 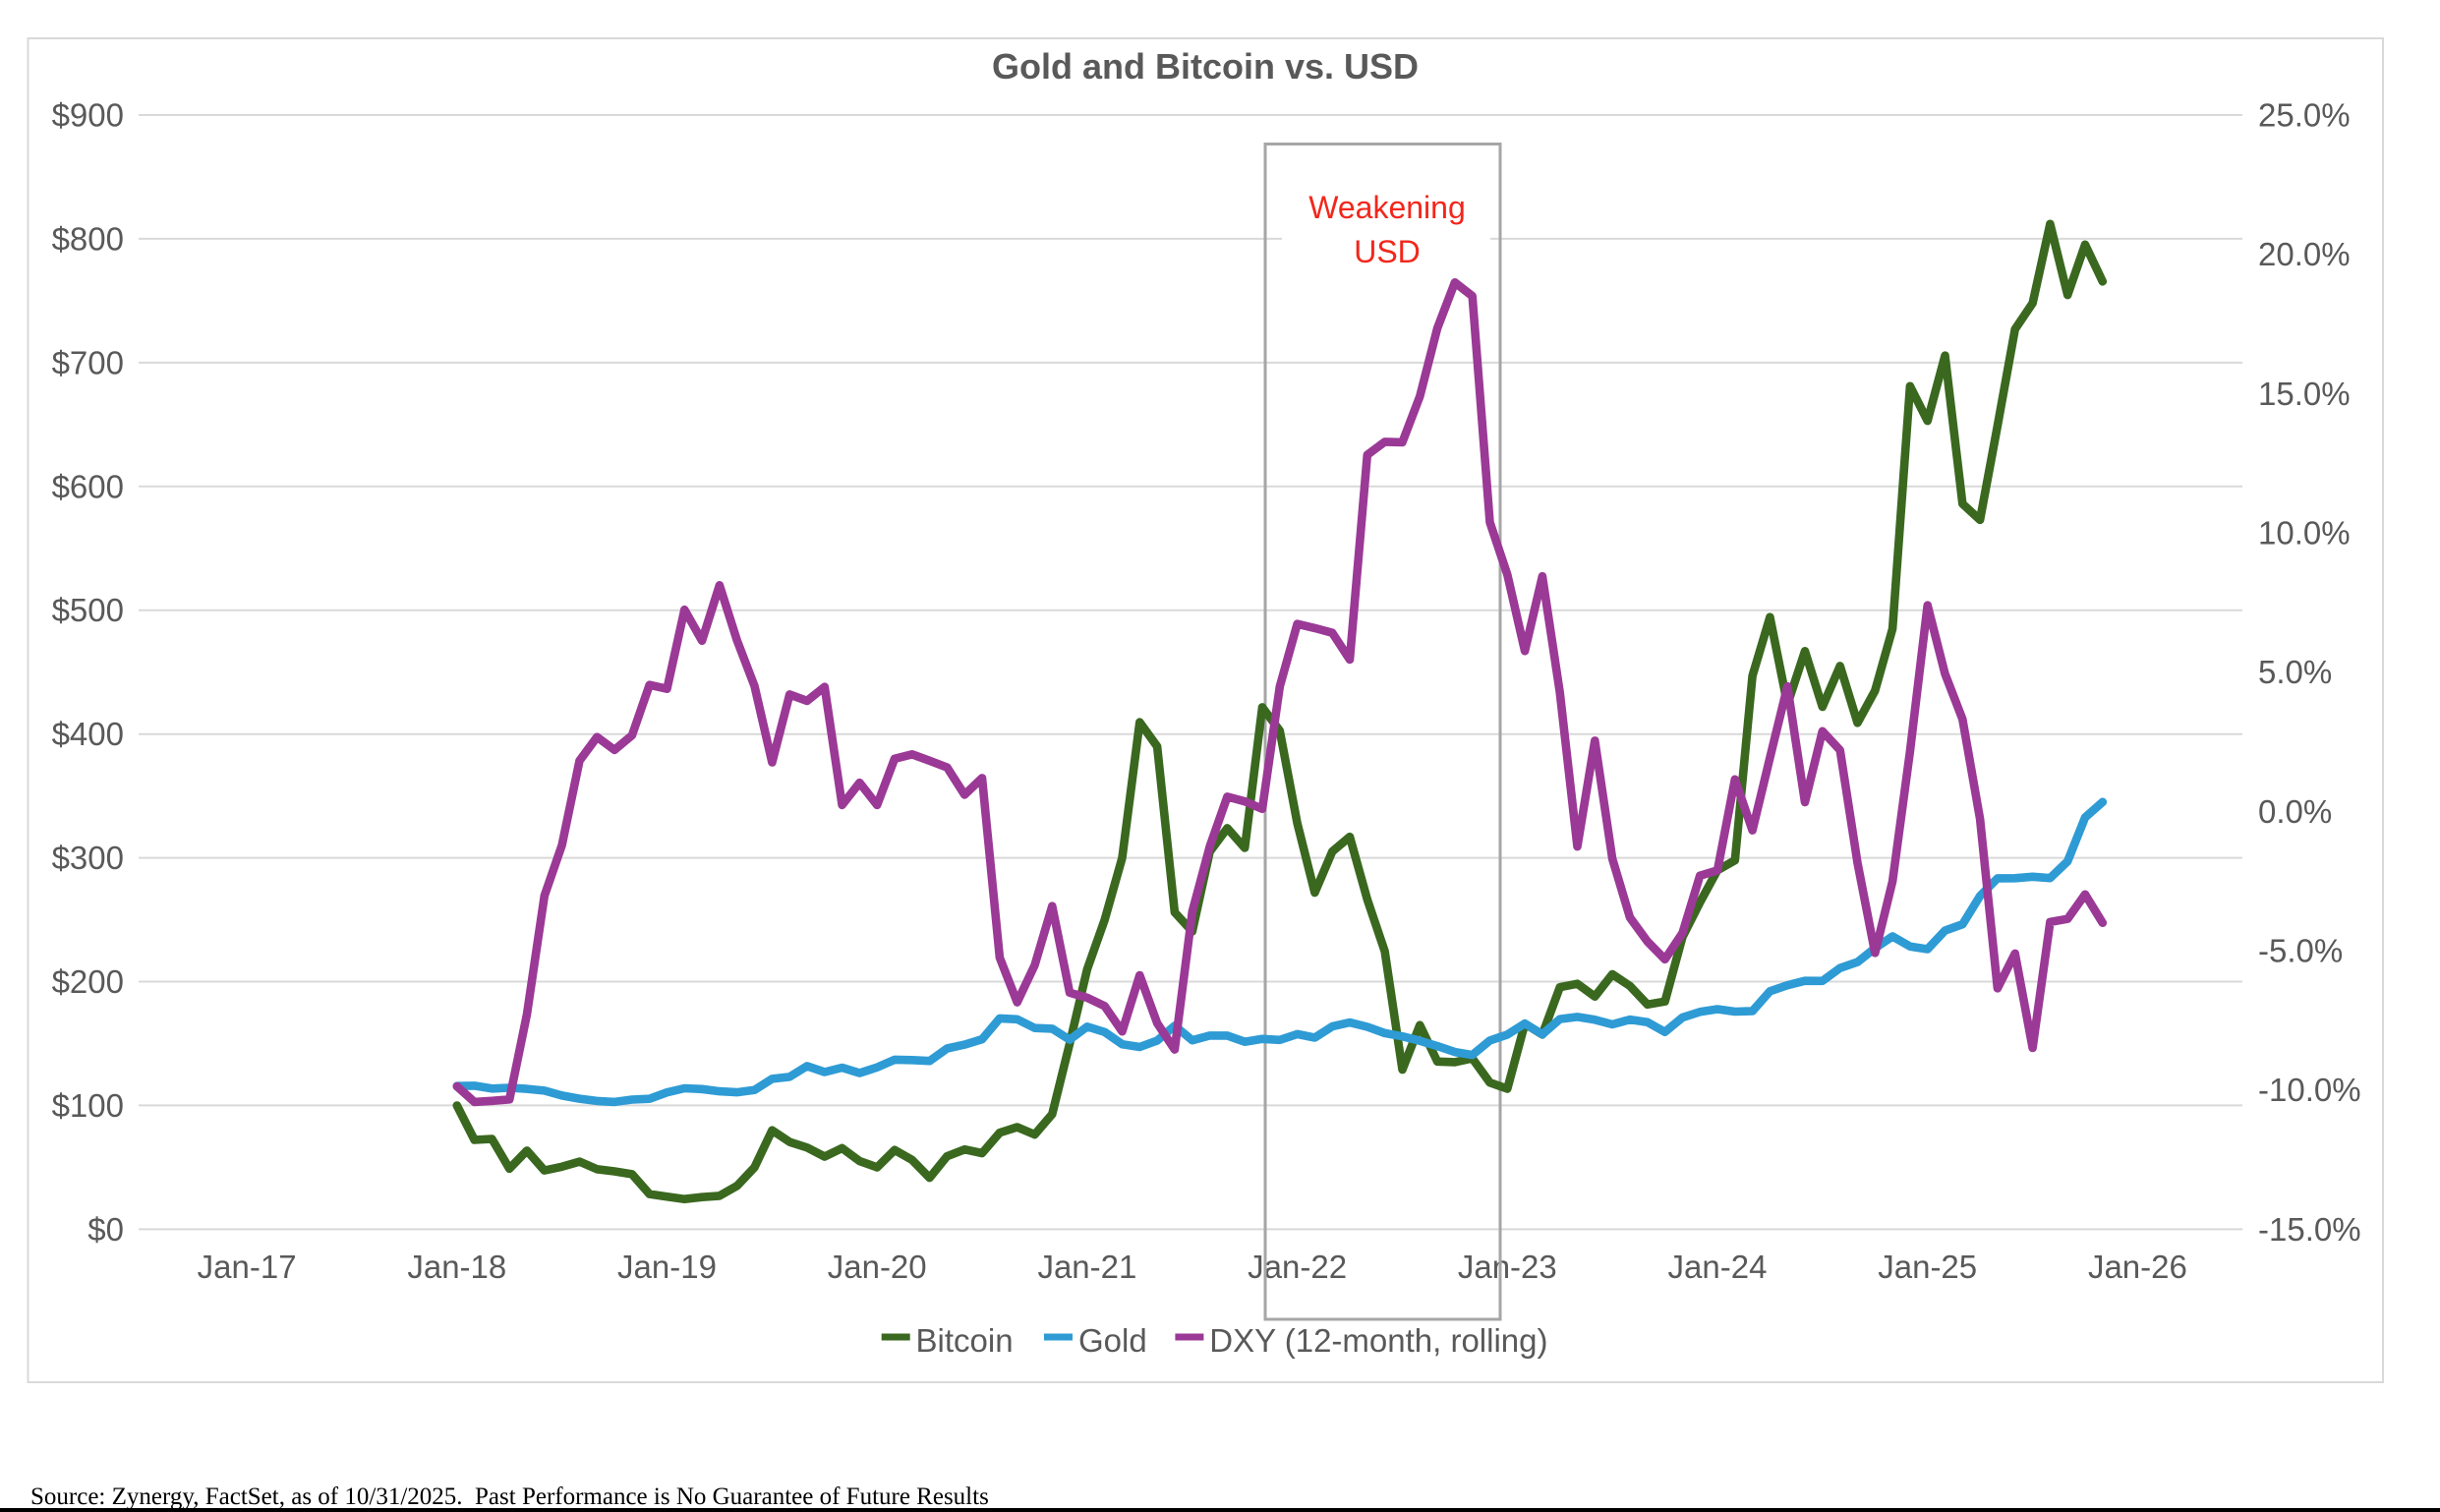 I want to click on svg-text: Jan-18, so click(x=456, y=1267).